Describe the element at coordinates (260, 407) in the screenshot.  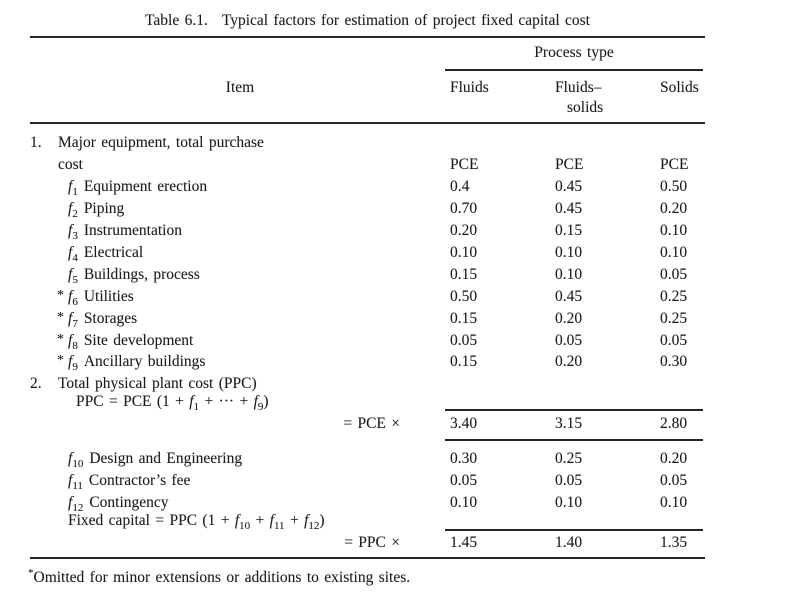
I see `factor-subscript: 9` at that location.